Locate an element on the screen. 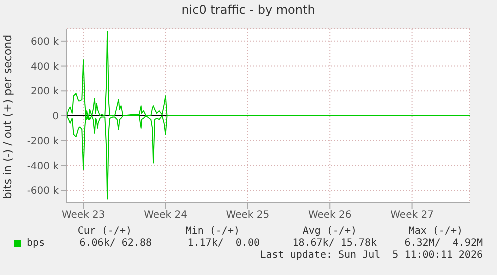 The image size is (497, 275). text: 18.67k/ 15.78k is located at coordinates (334, 243).